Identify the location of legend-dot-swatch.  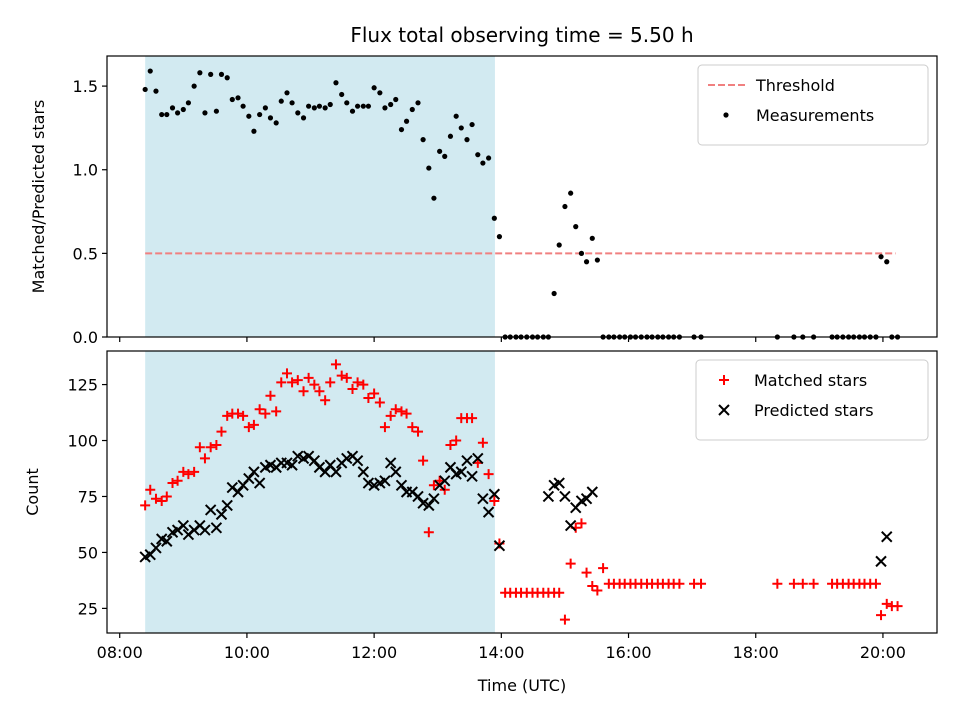
(726, 115).